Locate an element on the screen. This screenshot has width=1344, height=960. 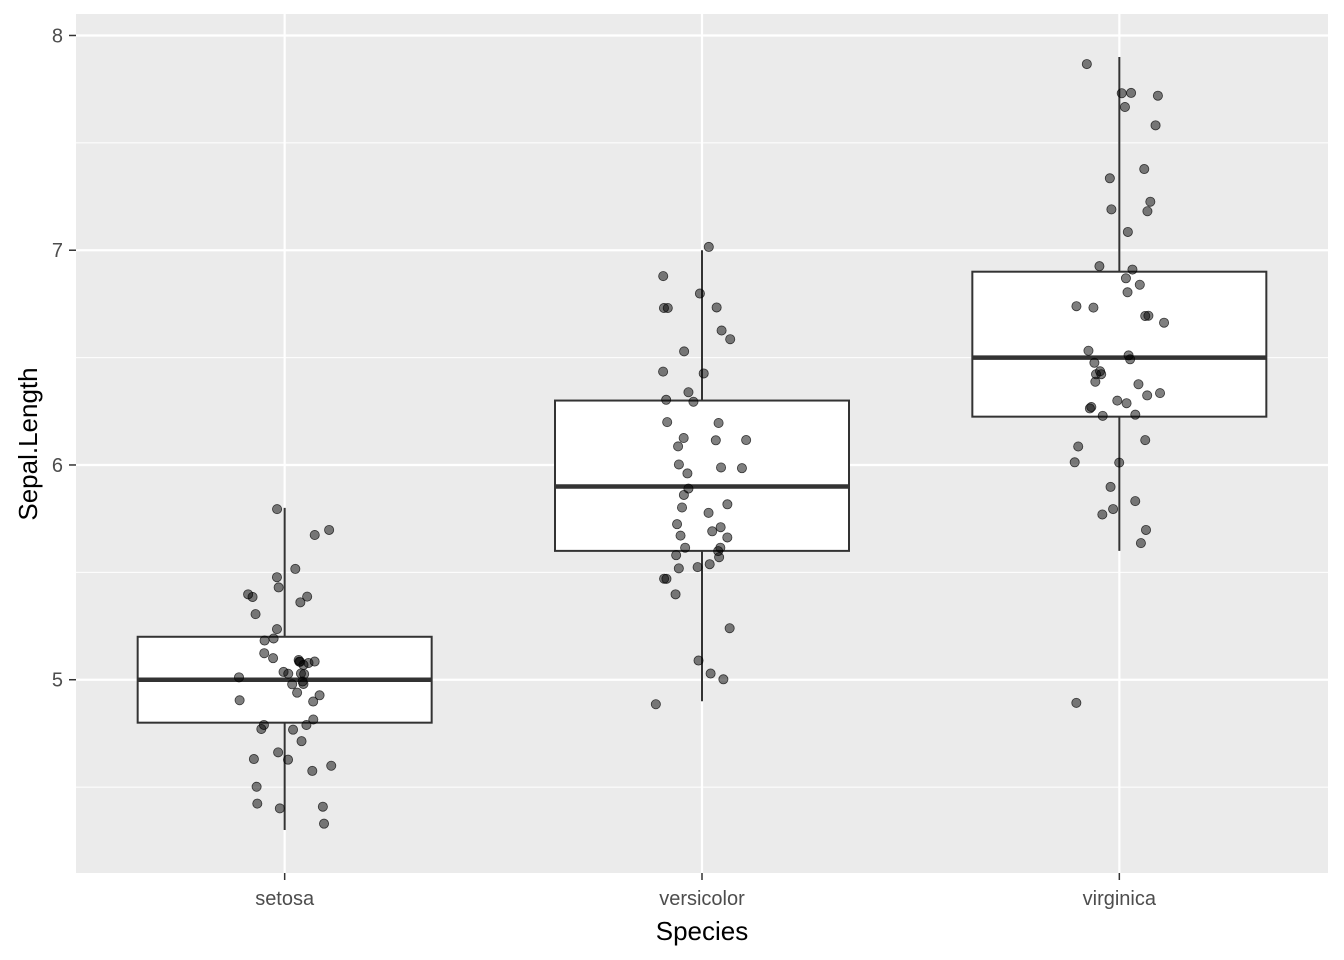
x-axis-title: Species is located at coordinates (702, 931).